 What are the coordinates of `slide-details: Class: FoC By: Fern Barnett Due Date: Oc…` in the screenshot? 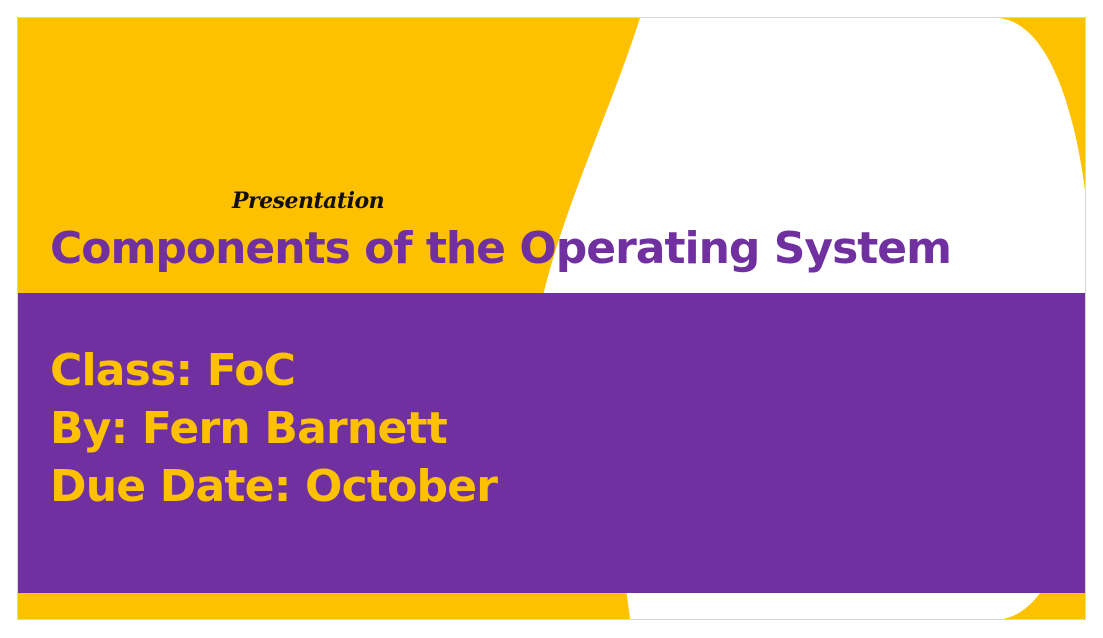 It's located at (274, 429).